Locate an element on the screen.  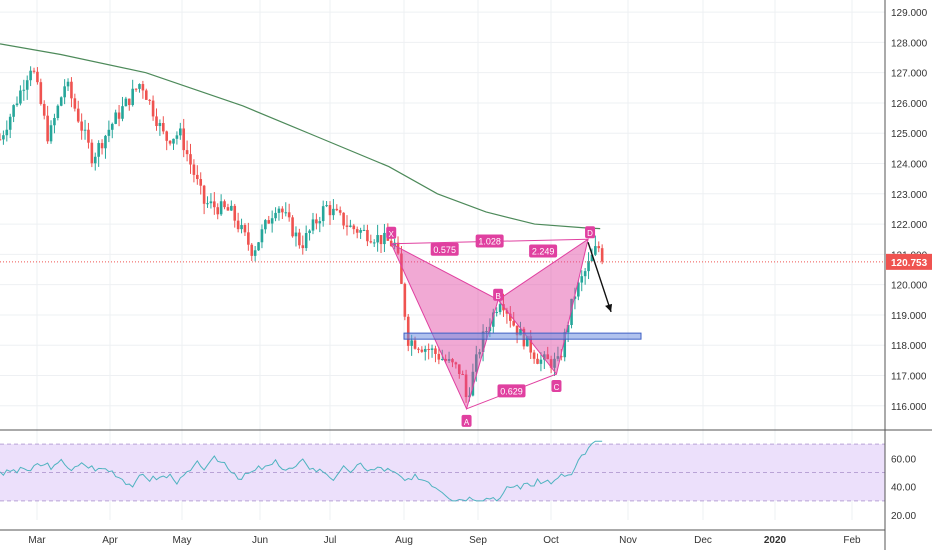
price-tick-label: 122.000 is located at coordinates (909, 225).